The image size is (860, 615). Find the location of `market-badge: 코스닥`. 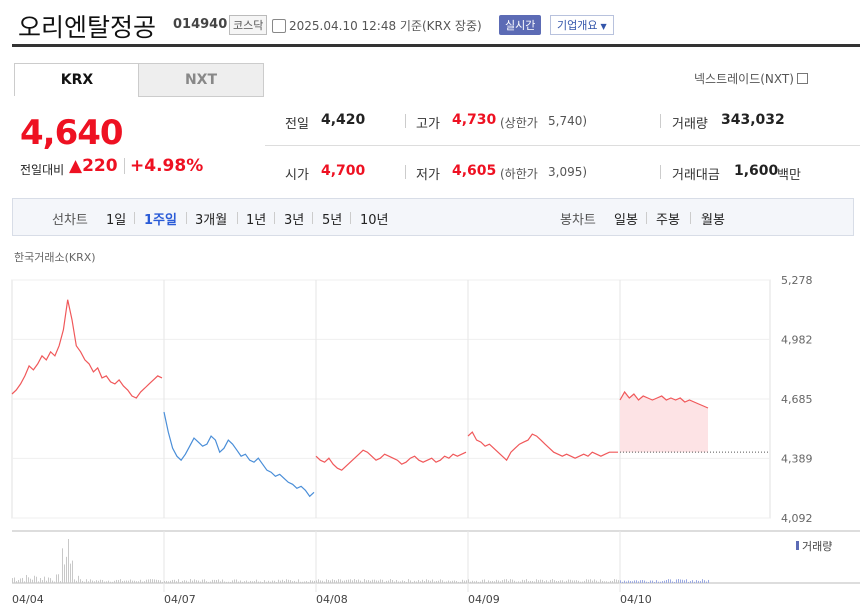

market-badge: 코스닥 is located at coordinates (248, 25).